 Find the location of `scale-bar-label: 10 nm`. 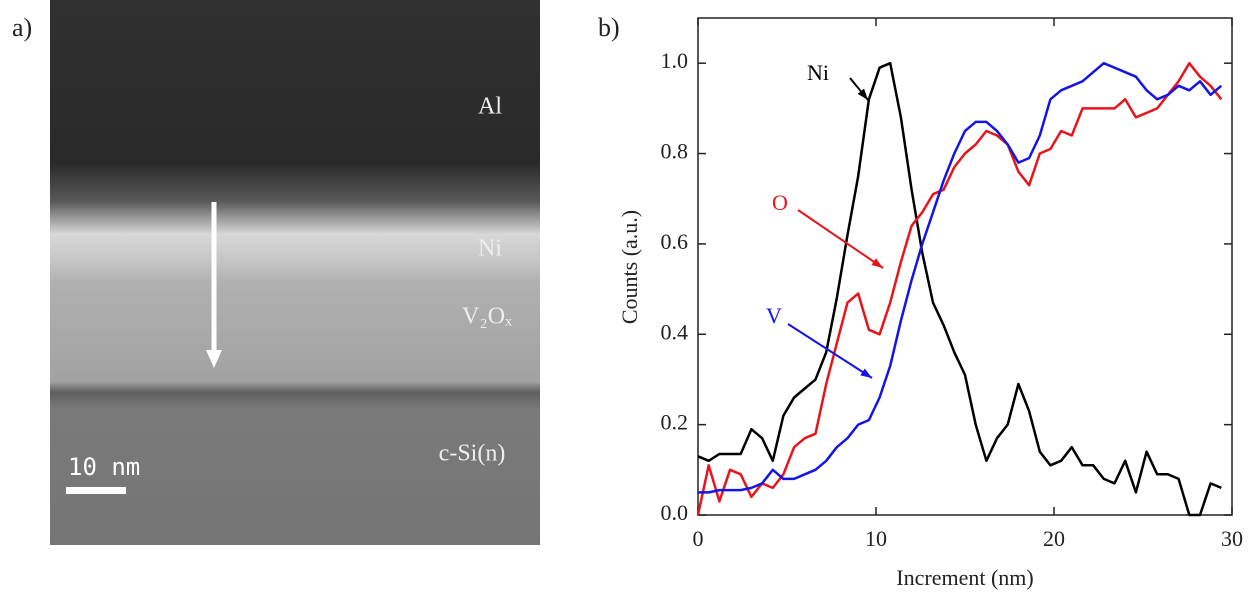

scale-bar-label: 10 nm is located at coordinates (104, 467).